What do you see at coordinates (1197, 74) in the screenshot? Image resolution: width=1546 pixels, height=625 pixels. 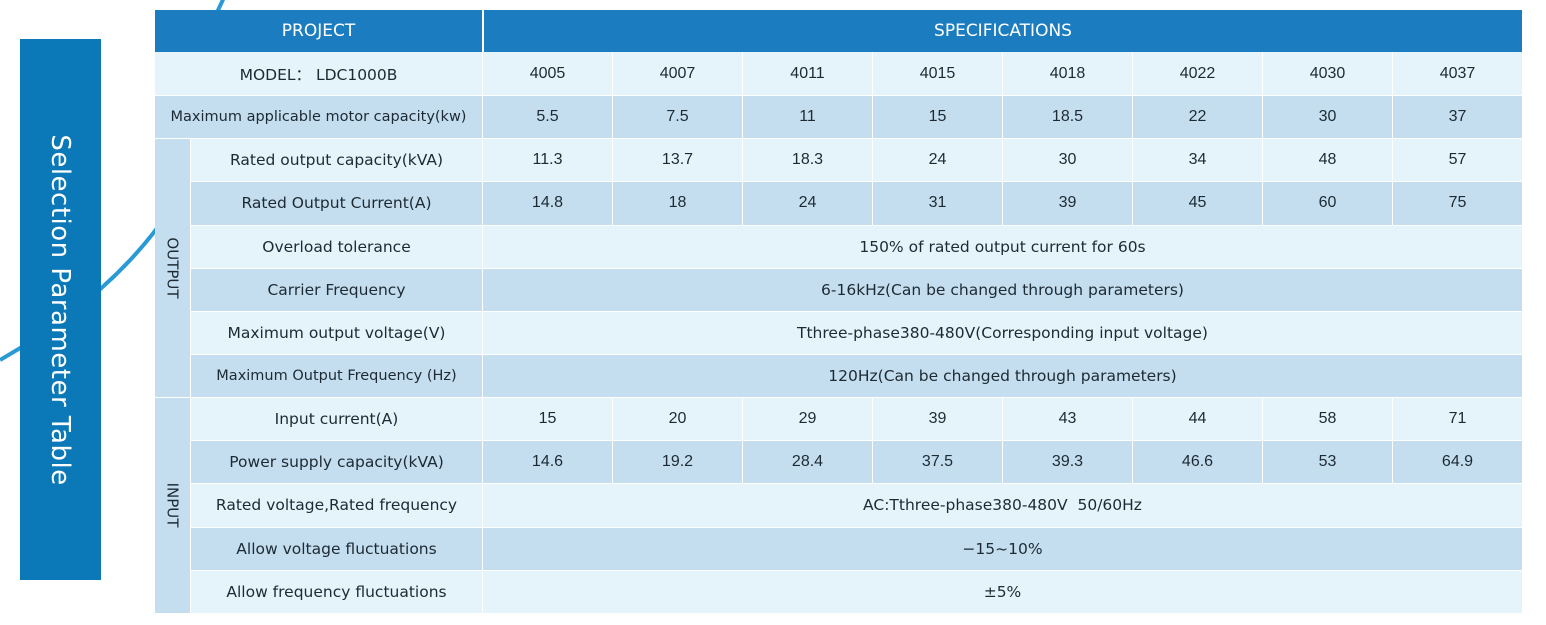 I see `model-cell: 4022` at bounding box center [1197, 74].